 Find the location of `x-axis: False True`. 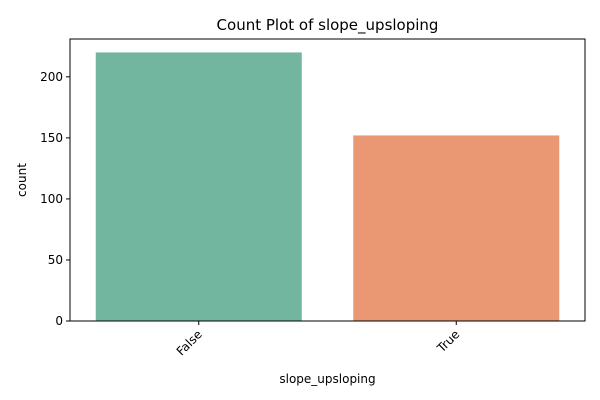

x-axis: False True is located at coordinates (318, 339).